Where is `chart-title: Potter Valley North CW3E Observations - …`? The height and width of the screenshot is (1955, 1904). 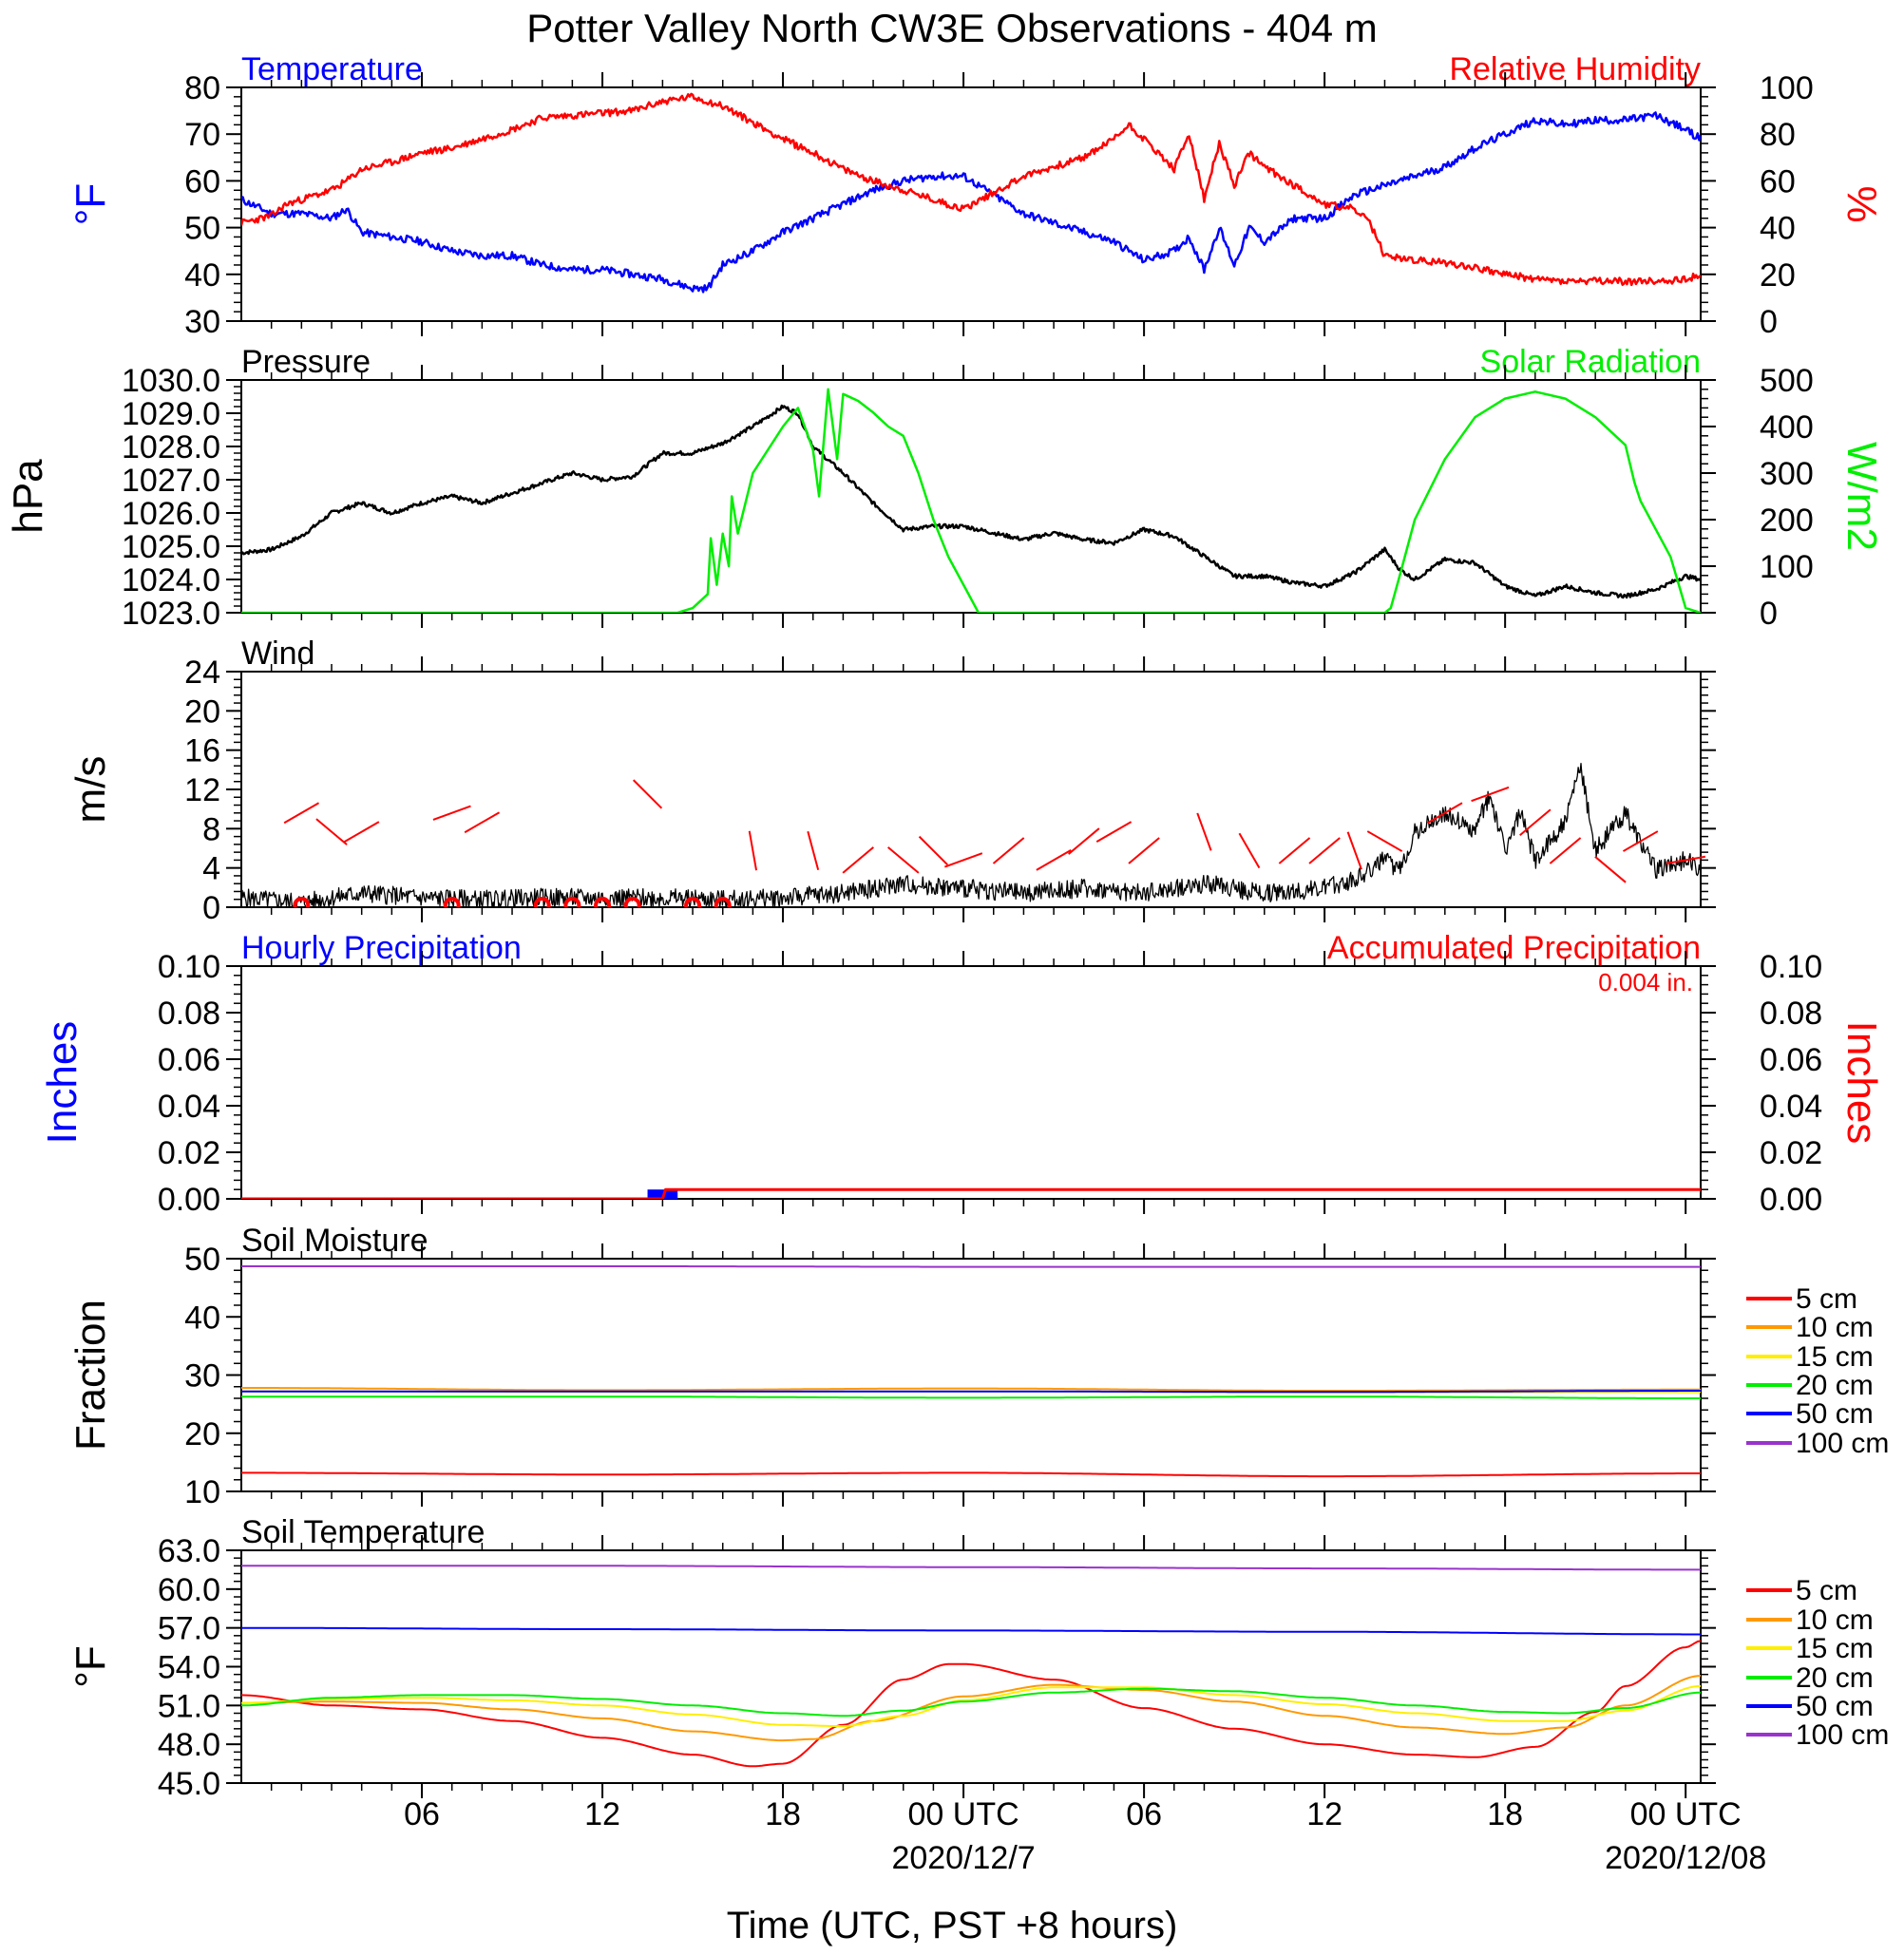 chart-title: Potter Valley North CW3E Observations - … is located at coordinates (952, 28).